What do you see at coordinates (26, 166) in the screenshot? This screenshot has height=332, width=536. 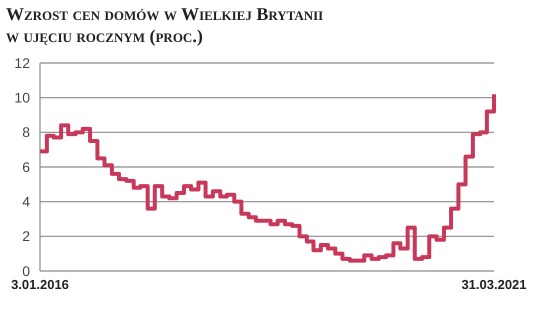 I see `y-tick-label: 6` at bounding box center [26, 166].